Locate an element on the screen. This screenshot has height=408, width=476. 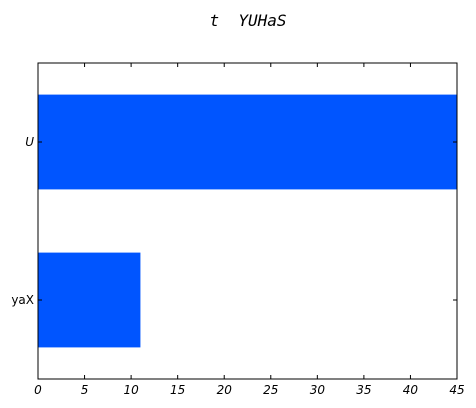
y-tick-label-yax: yaX is located at coordinates (22, 300).